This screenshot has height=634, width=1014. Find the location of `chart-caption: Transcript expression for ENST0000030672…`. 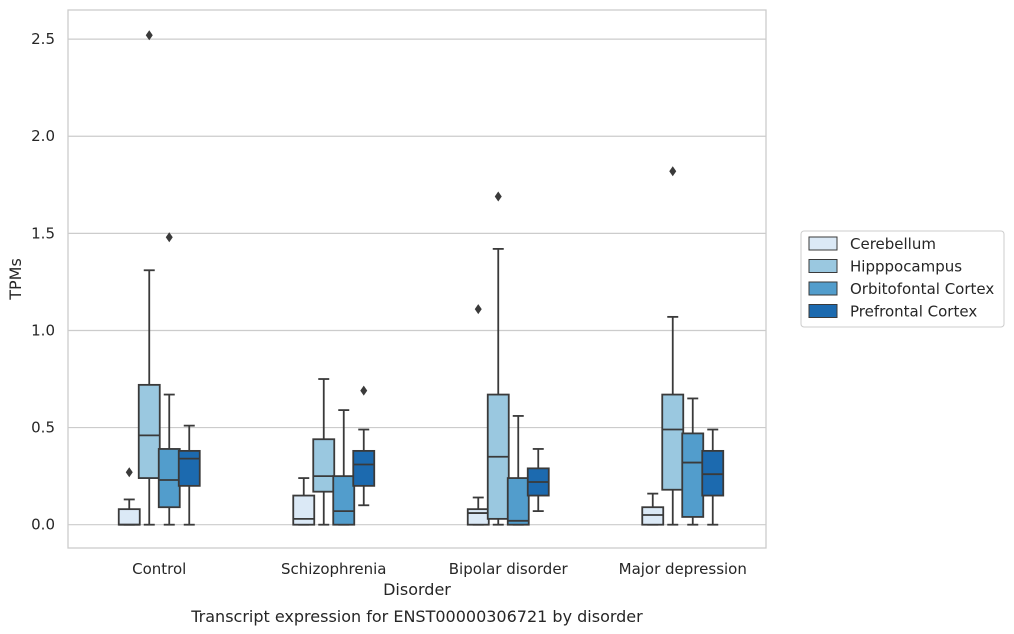

chart-caption: Transcript expression for ENST0000030672… is located at coordinates (416, 616).